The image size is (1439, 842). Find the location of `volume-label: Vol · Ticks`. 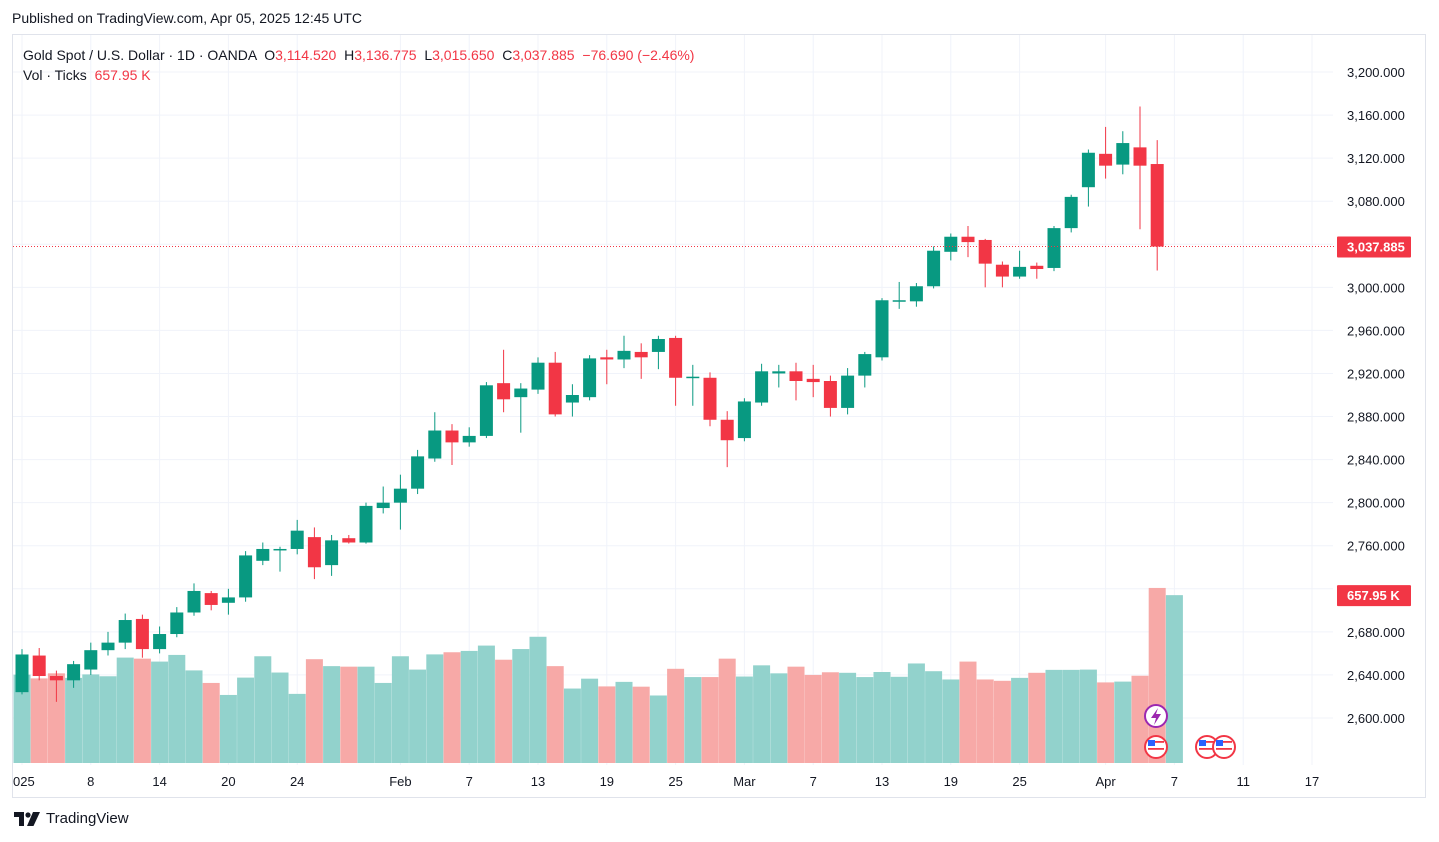

volume-label: Vol · Ticks is located at coordinates (55, 75).